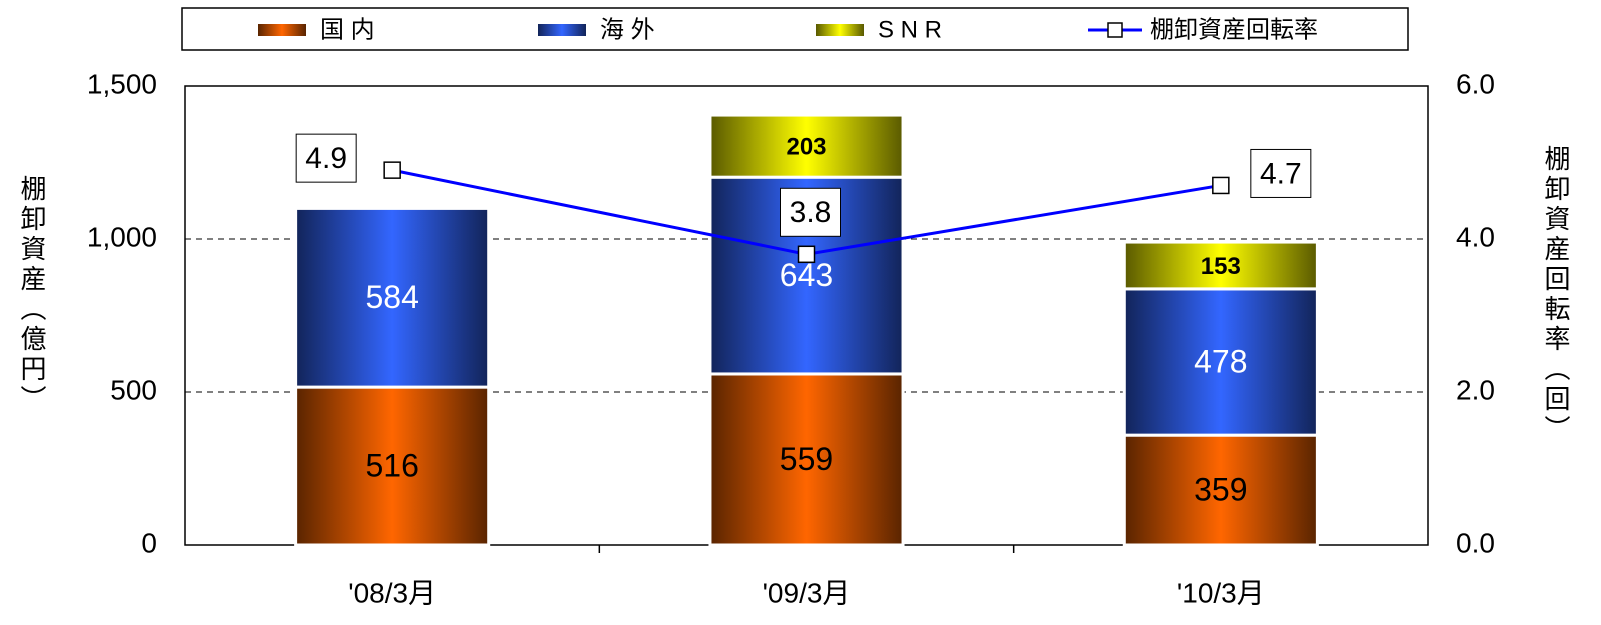  What do you see at coordinates (795, 29) in the screenshot?
I see `legend-box` at bounding box center [795, 29].